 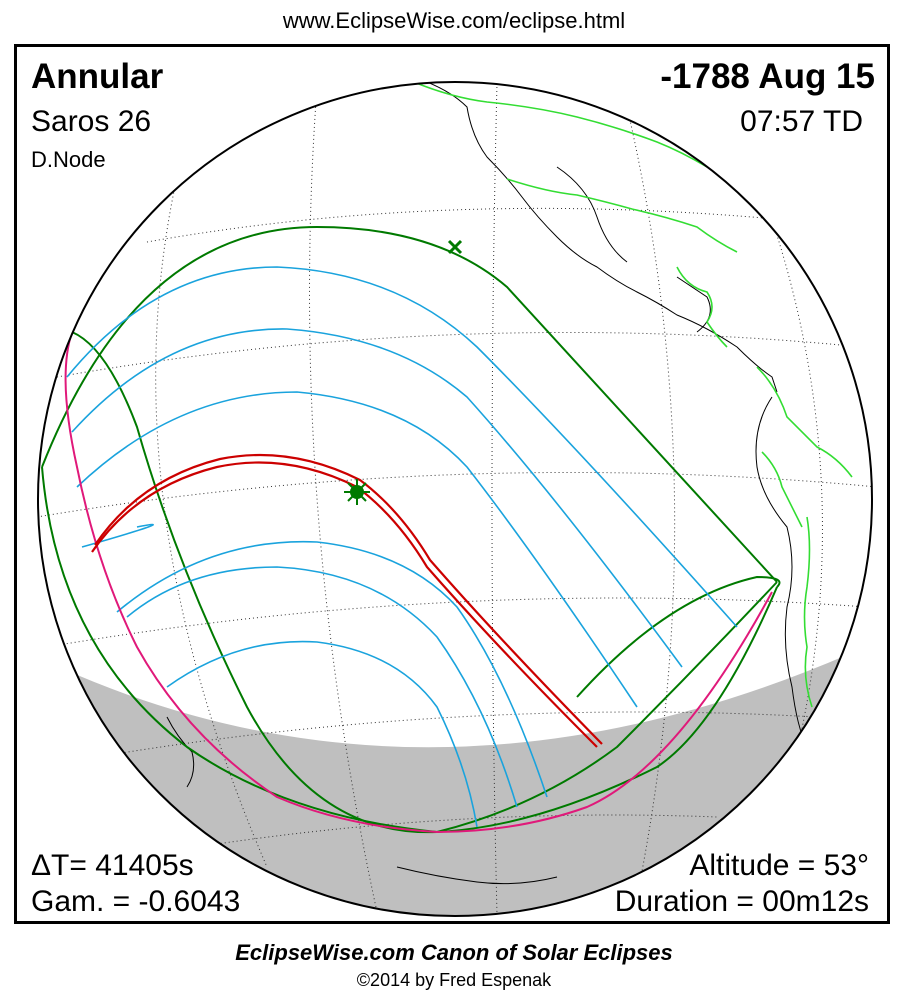 I want to click on sun-star-icon, so click(x=357, y=492).